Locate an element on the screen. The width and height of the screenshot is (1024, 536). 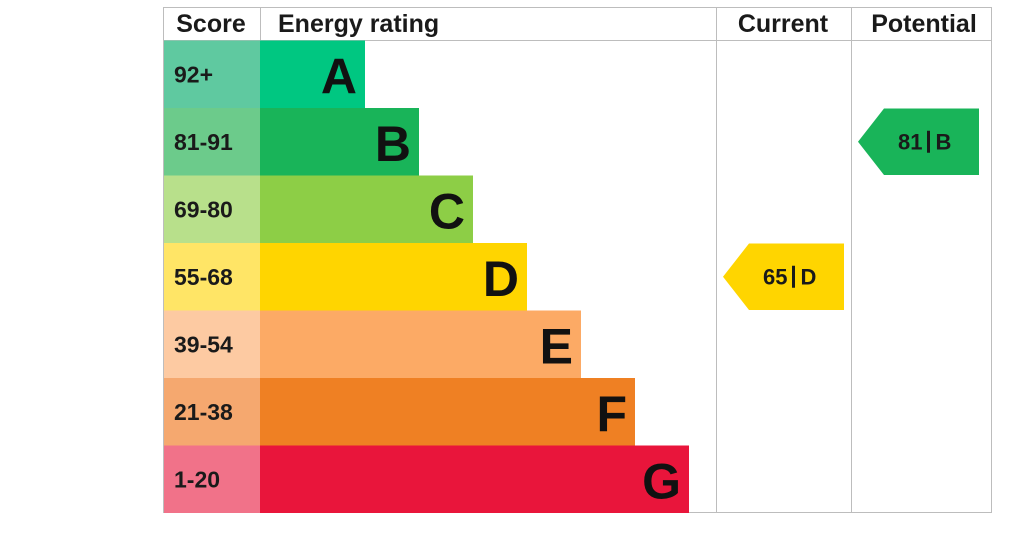
potential-arrow is located at coordinates (918, 141).